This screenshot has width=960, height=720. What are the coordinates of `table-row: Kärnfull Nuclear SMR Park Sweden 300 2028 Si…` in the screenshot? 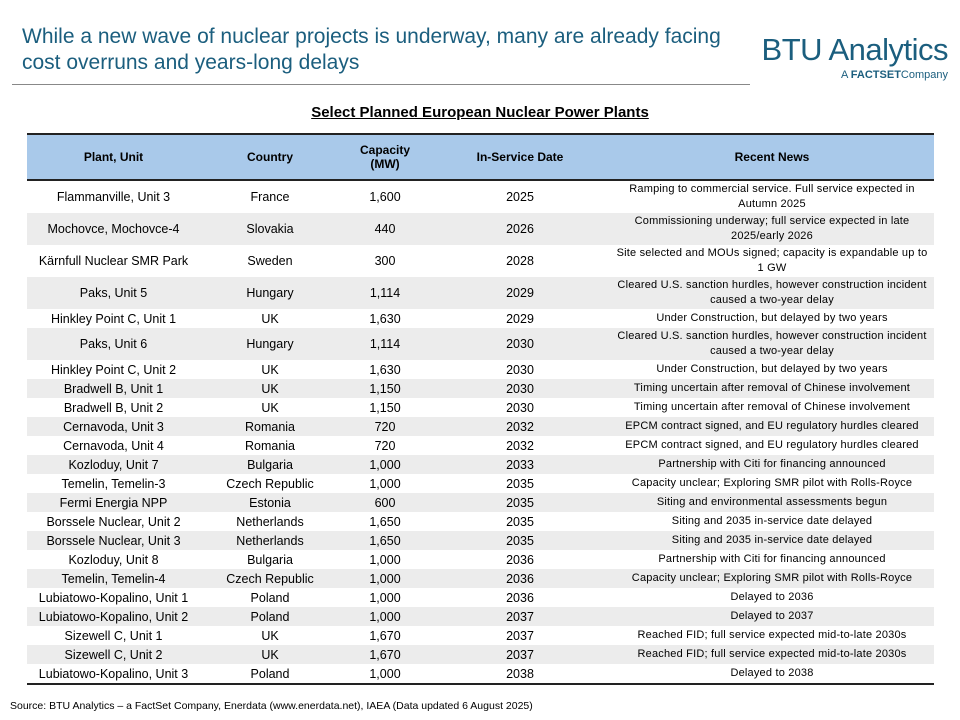 It's located at (480, 261).